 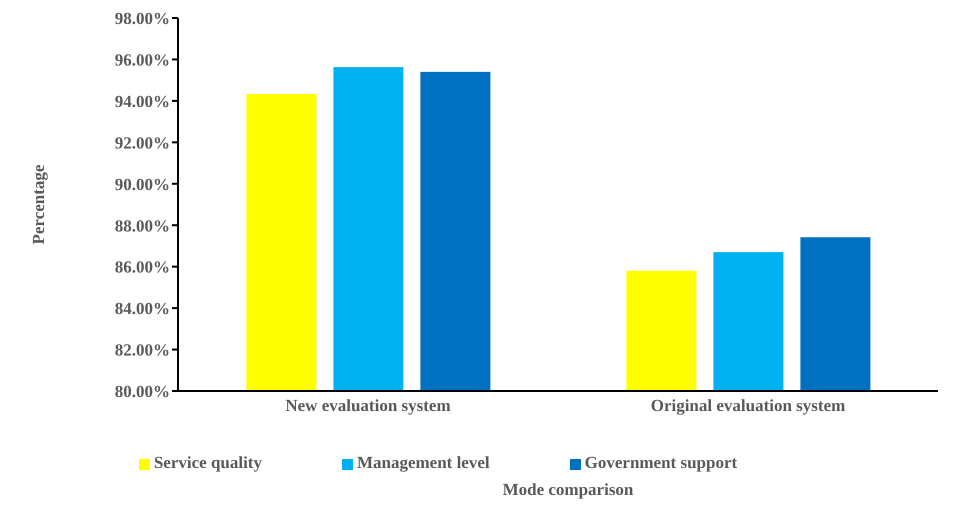 I want to click on y-tick-label: 92.00%, so click(x=142, y=142).